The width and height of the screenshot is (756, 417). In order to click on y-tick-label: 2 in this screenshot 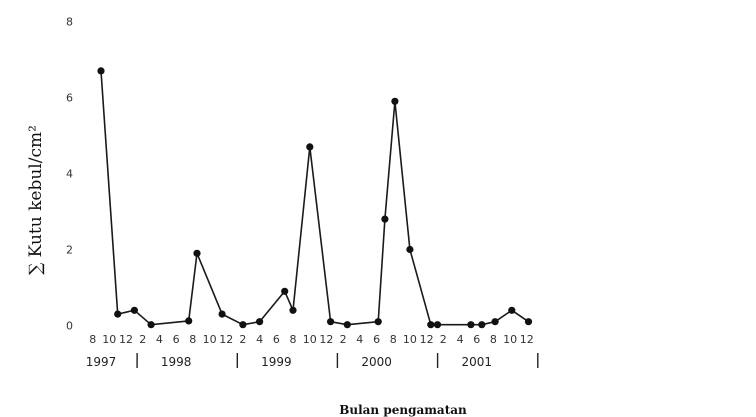, I will do `click(69, 250)`.